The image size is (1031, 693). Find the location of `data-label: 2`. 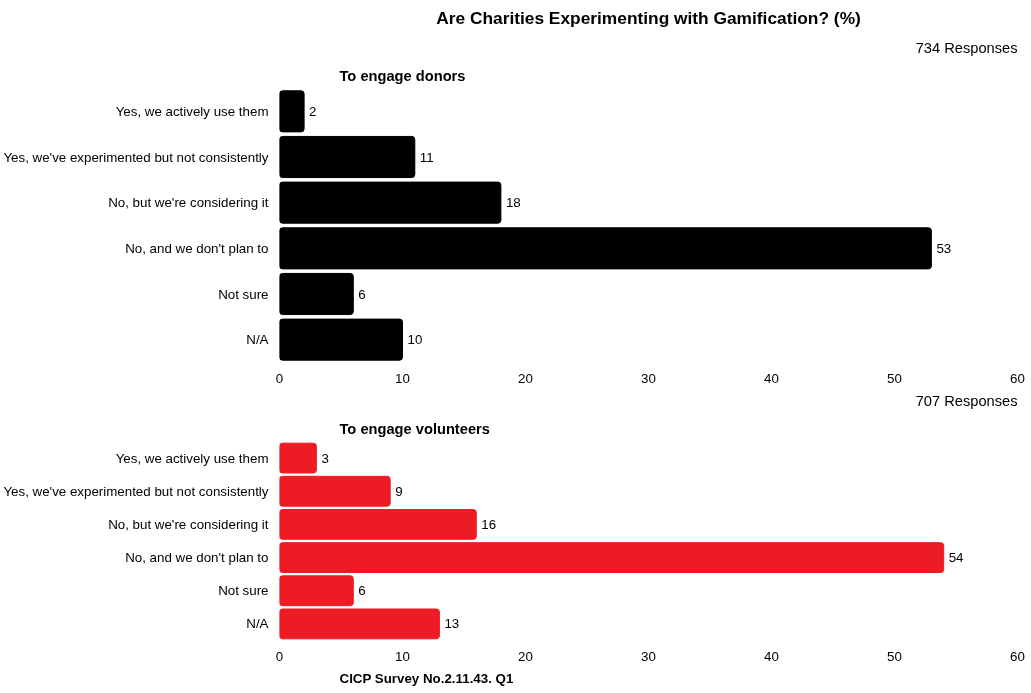

data-label: 2 is located at coordinates (313, 111).